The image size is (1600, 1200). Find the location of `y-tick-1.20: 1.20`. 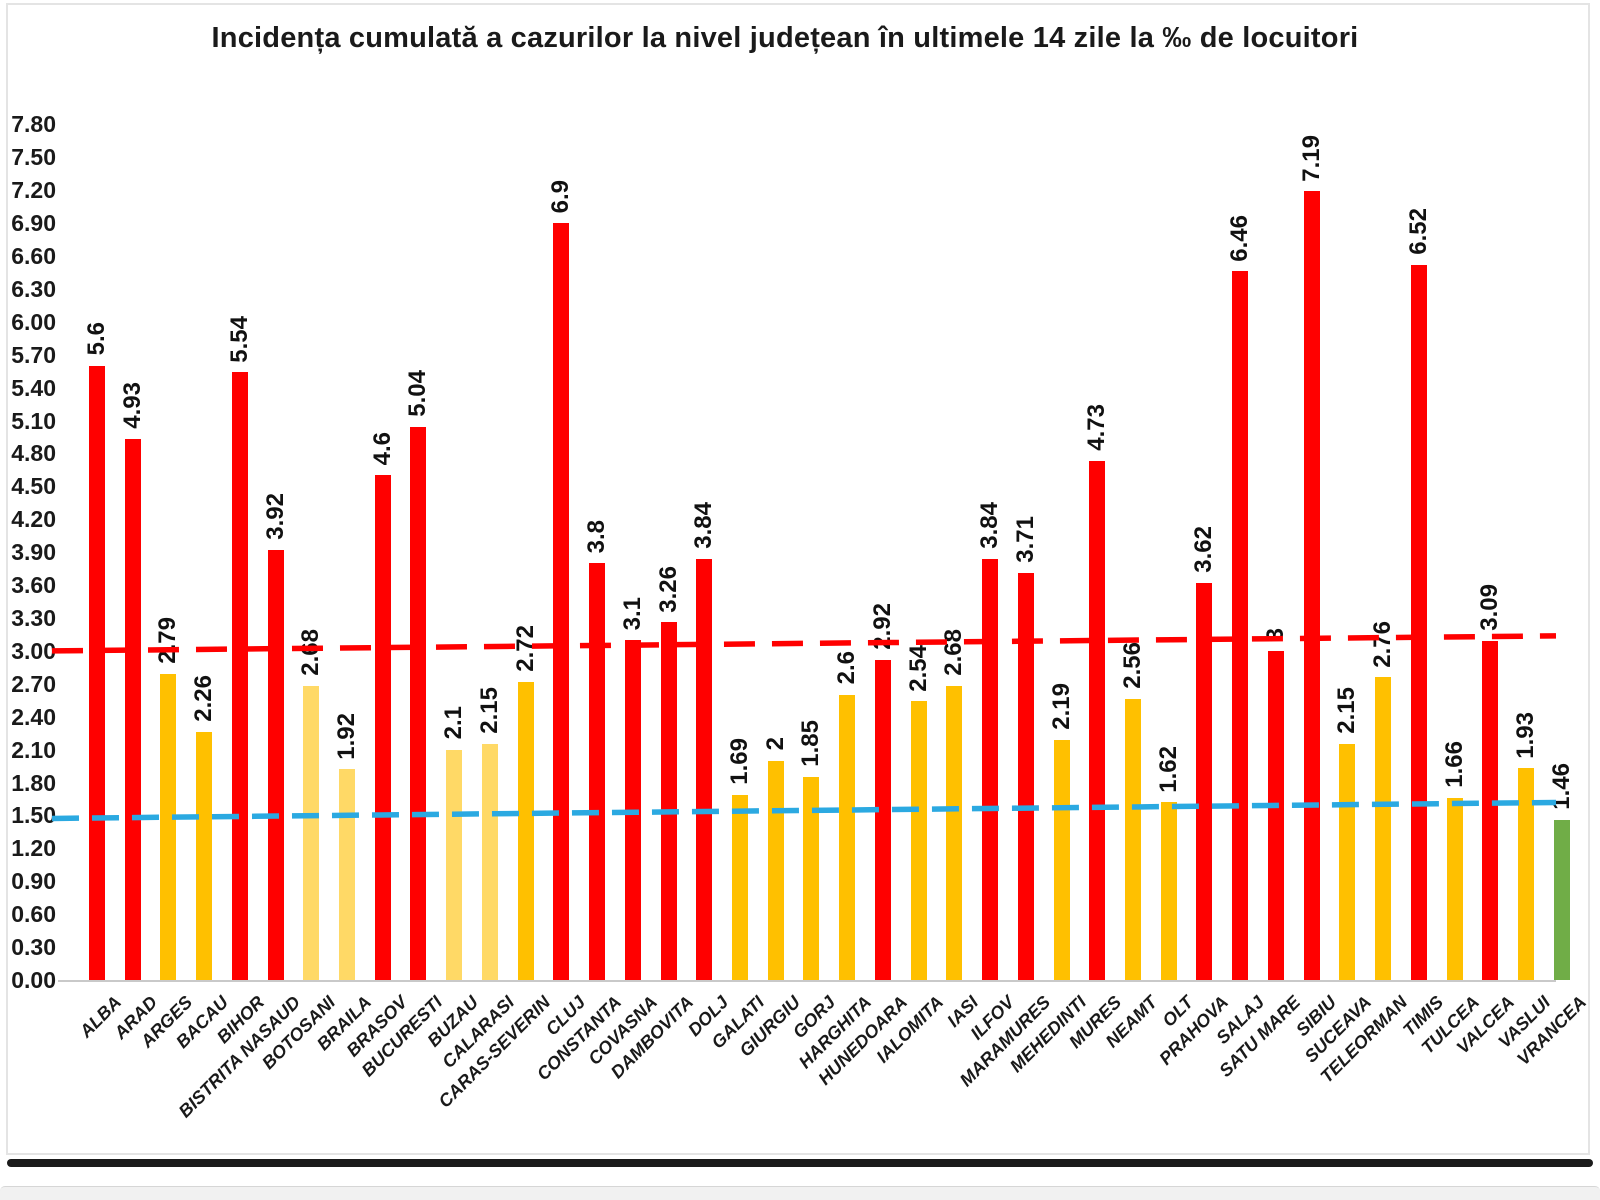

y-tick-1.20: 1.20 is located at coordinates (33, 848).